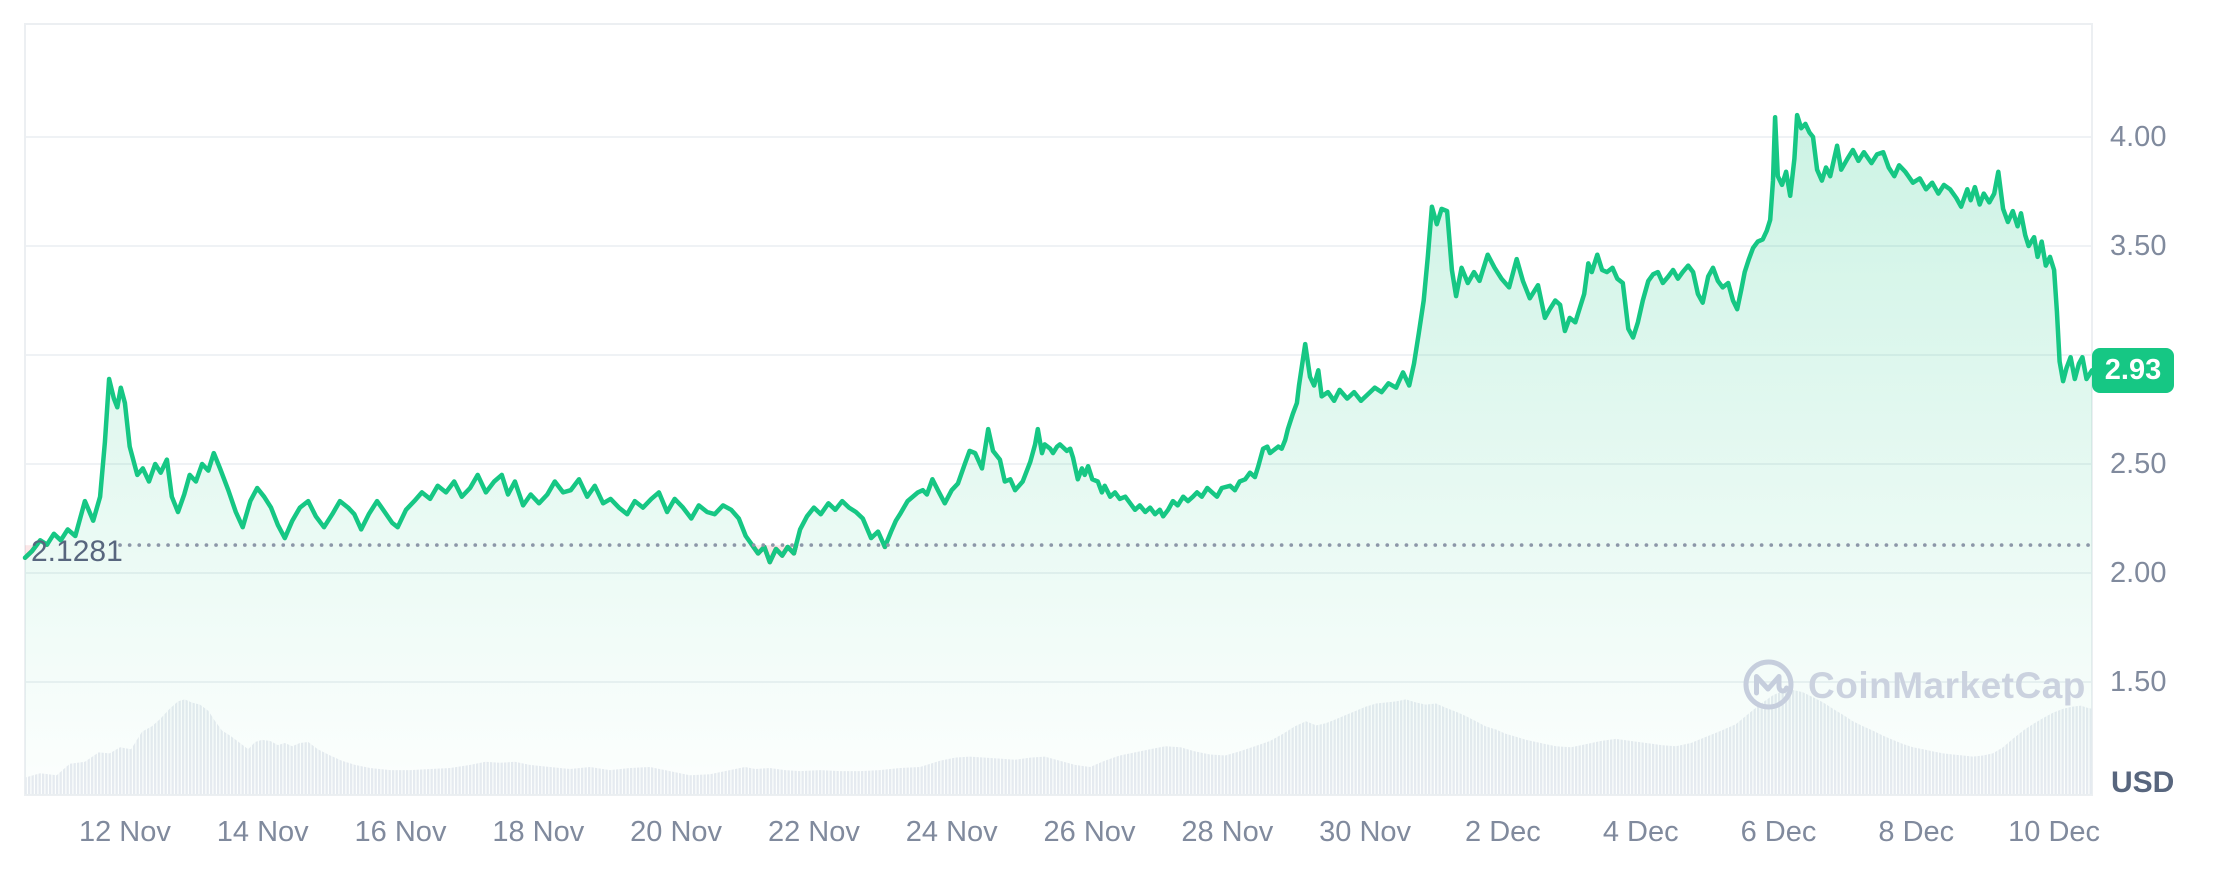 The height and width of the screenshot is (872, 2227). What do you see at coordinates (2054, 832) in the screenshot?
I see `x-tick-10-Dec: 10 Dec` at bounding box center [2054, 832].